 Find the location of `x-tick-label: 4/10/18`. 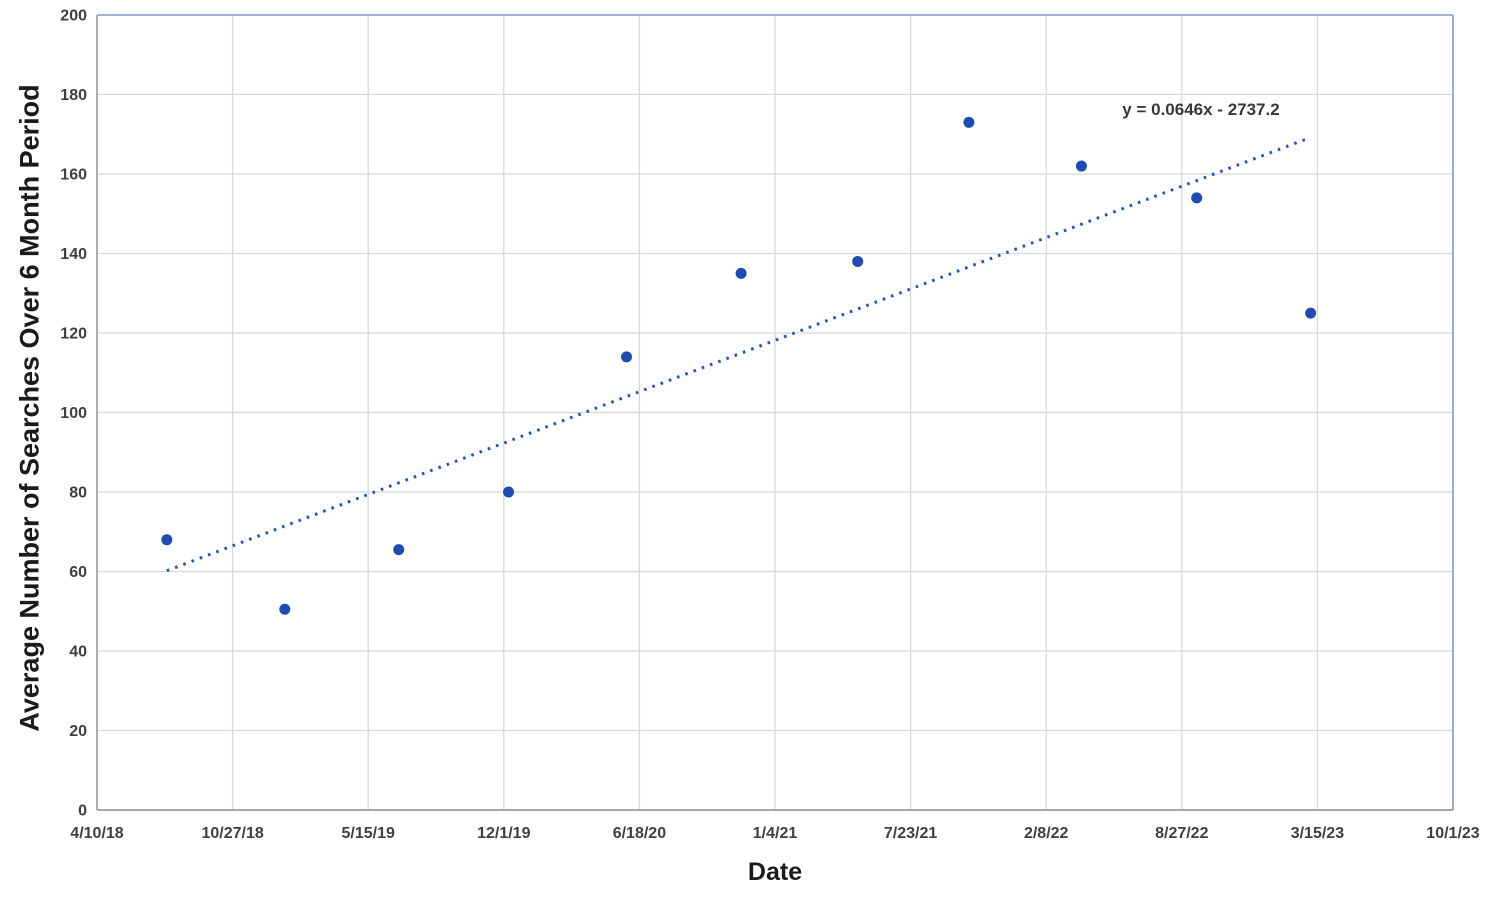

x-tick-label: 4/10/18 is located at coordinates (96, 833).